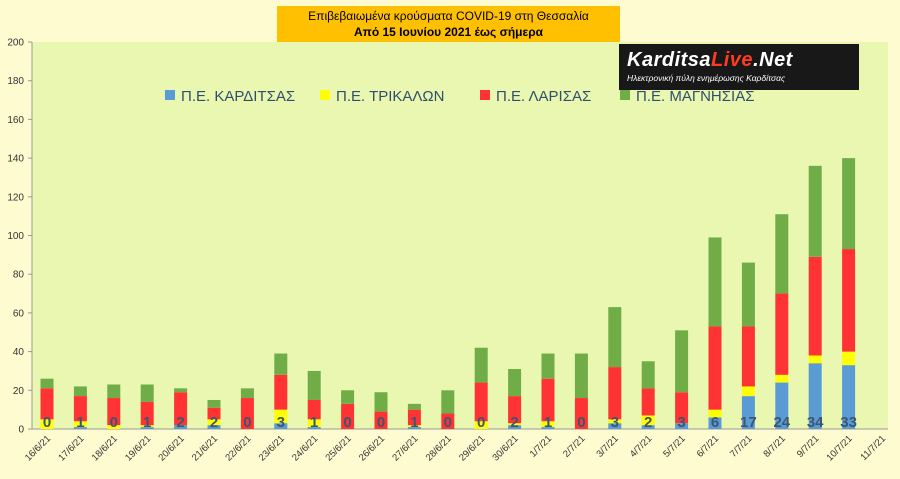  I want to click on y-tick-label: 40, so click(19, 352).